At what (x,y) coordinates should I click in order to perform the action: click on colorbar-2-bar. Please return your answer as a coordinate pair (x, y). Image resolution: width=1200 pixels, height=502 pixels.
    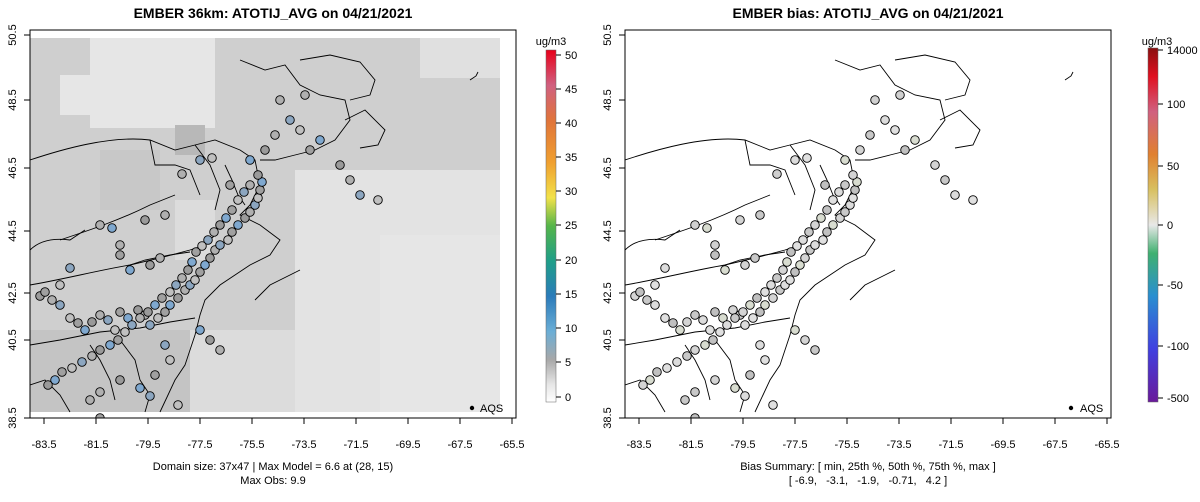
    Looking at the image, I should click on (1153, 225).